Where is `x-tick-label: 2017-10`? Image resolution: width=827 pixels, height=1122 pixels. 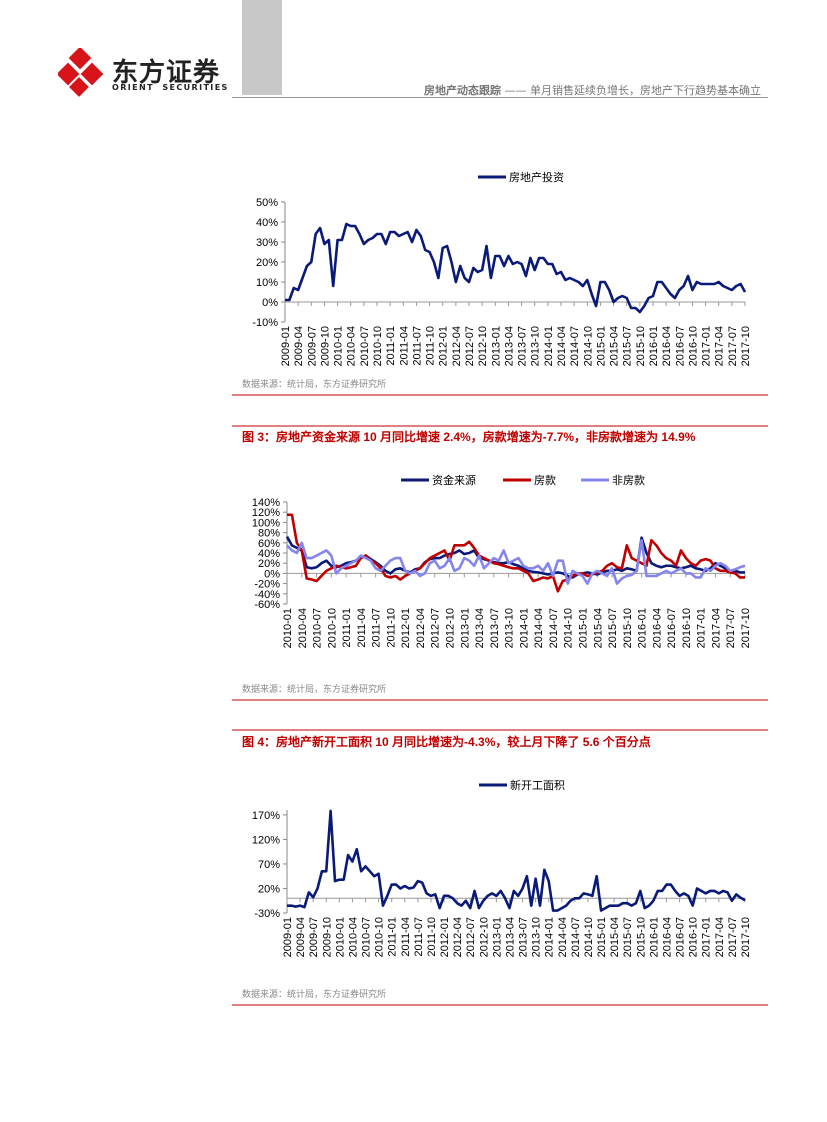 x-tick-label: 2017-10 is located at coordinates (746, 937).